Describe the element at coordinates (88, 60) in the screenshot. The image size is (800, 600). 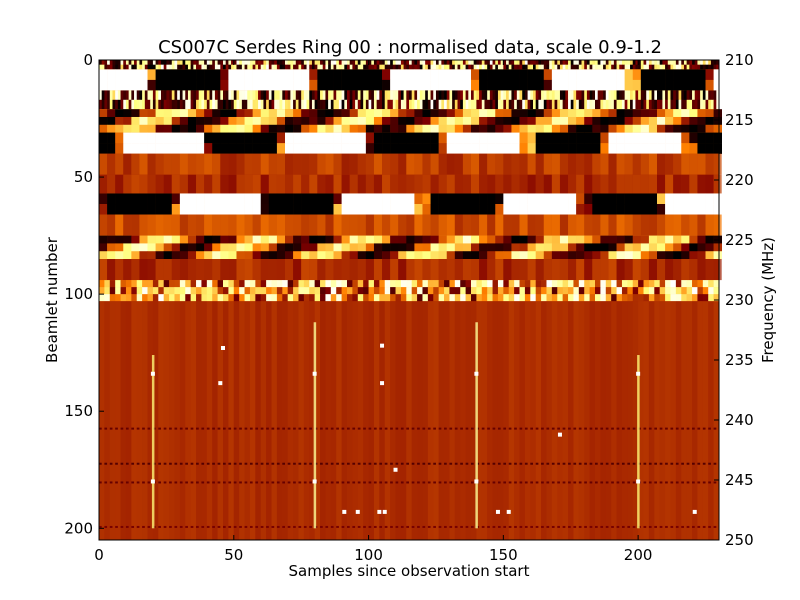
I see `y-tick-label: 0` at that location.